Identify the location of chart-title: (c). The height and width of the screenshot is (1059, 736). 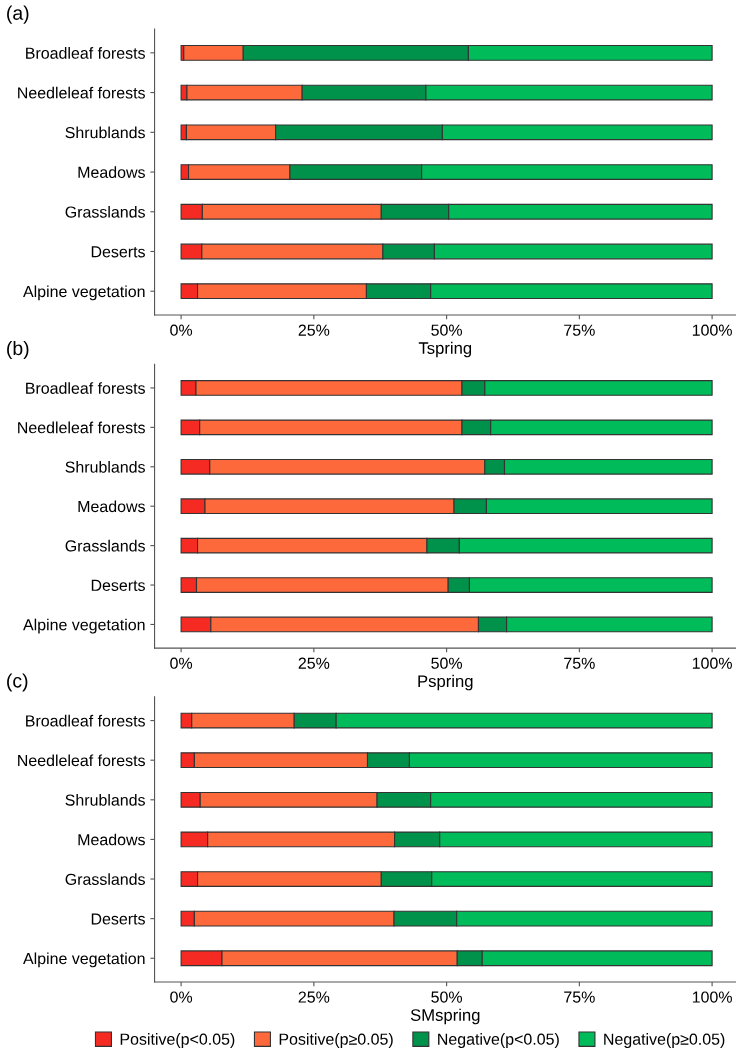
(17, 682).